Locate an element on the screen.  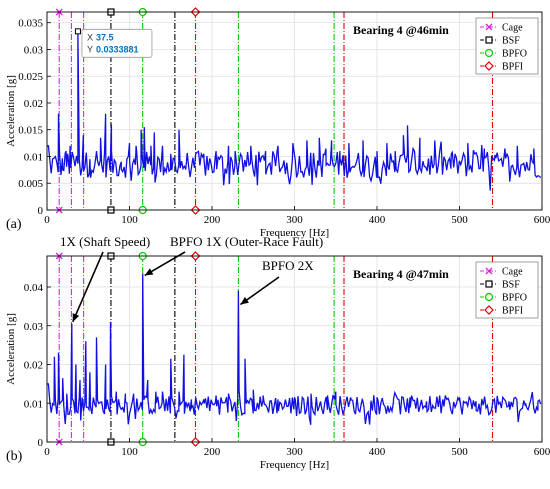
panel-label: (a) is located at coordinates (14, 224).